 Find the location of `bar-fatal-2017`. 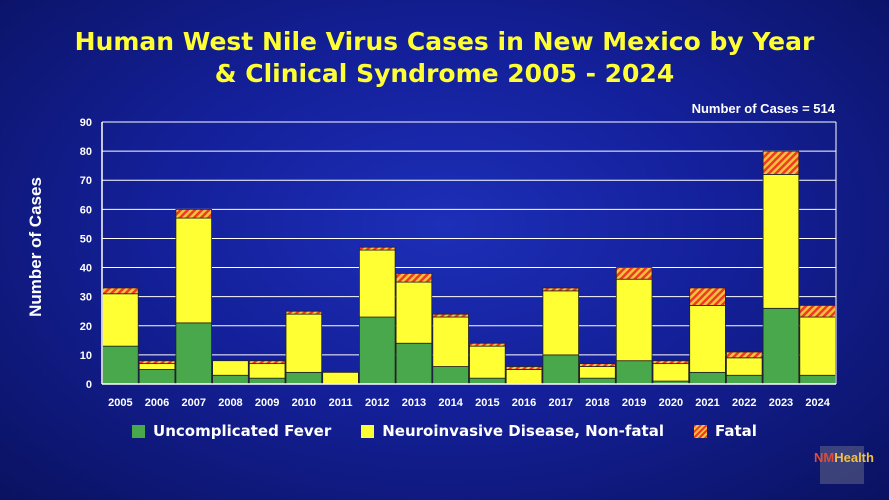

bar-fatal-2017 is located at coordinates (561, 289).